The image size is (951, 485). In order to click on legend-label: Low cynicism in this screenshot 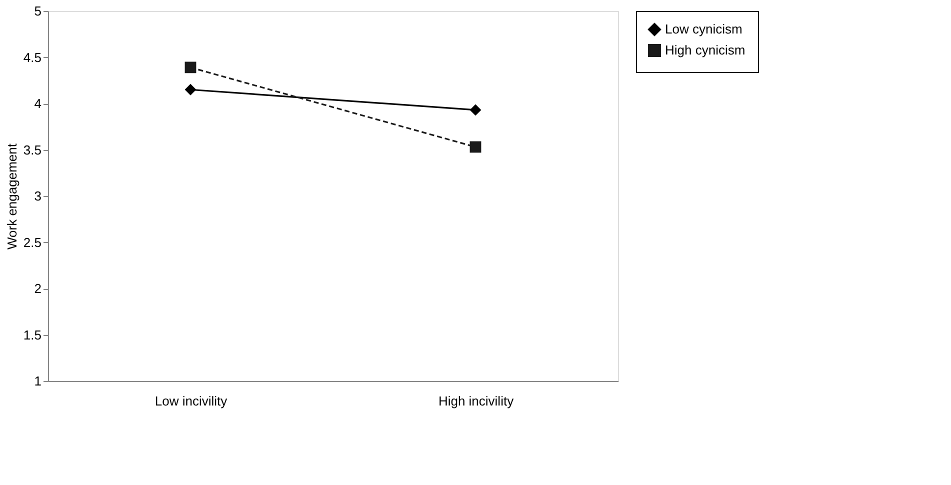, I will do `click(703, 29)`.